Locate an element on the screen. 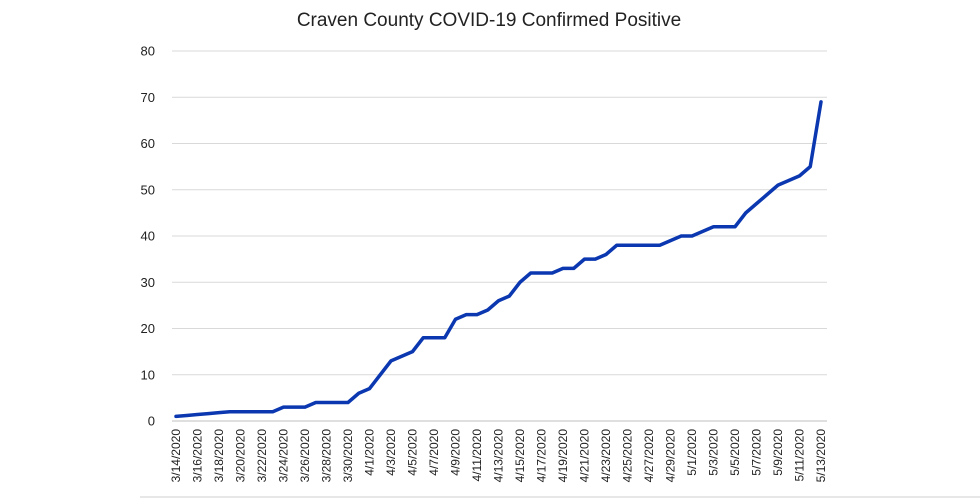 This screenshot has height=500, width=980. x-tick-label: 4/15/2020 is located at coordinates (520, 456).